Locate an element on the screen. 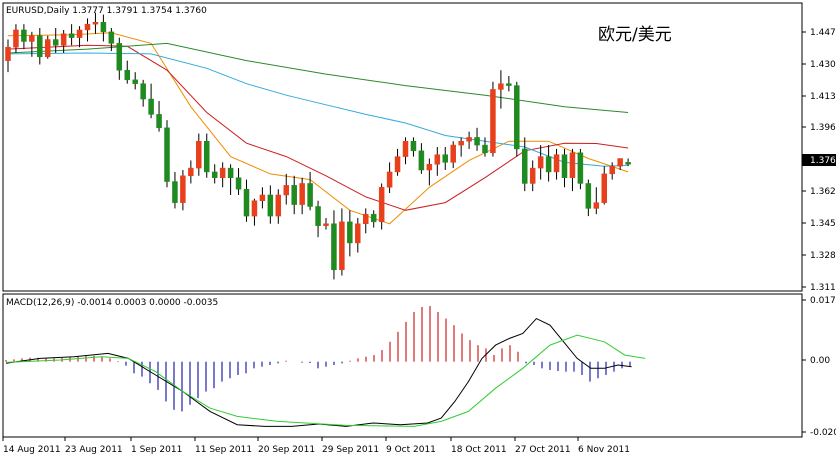  macd-tick-label: 0.0176 is located at coordinates (823, 301).